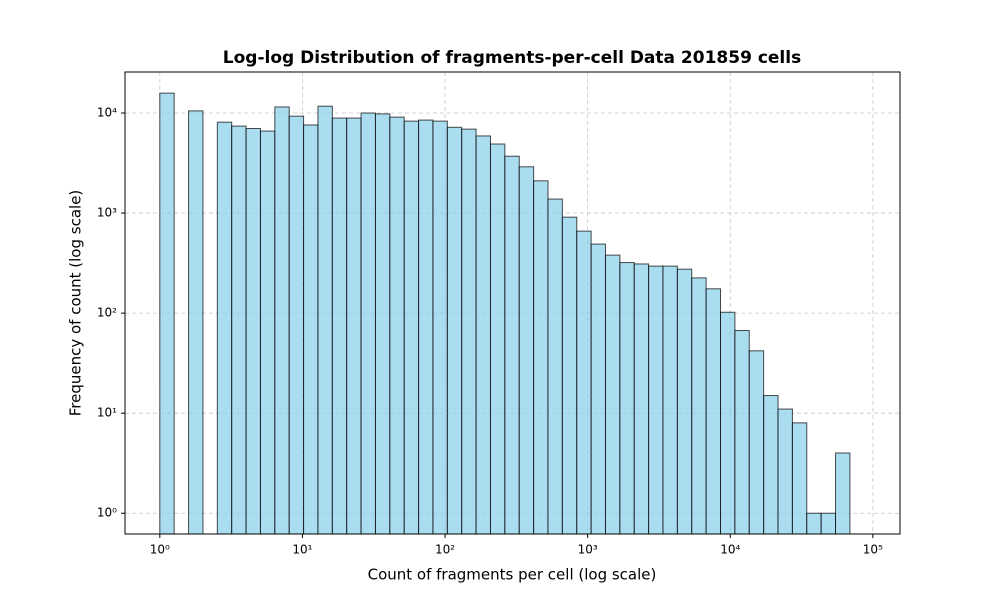  What do you see at coordinates (512, 575) in the screenshot?
I see `x-axis-label: Count of fragments per cell (log scale)` at bounding box center [512, 575].